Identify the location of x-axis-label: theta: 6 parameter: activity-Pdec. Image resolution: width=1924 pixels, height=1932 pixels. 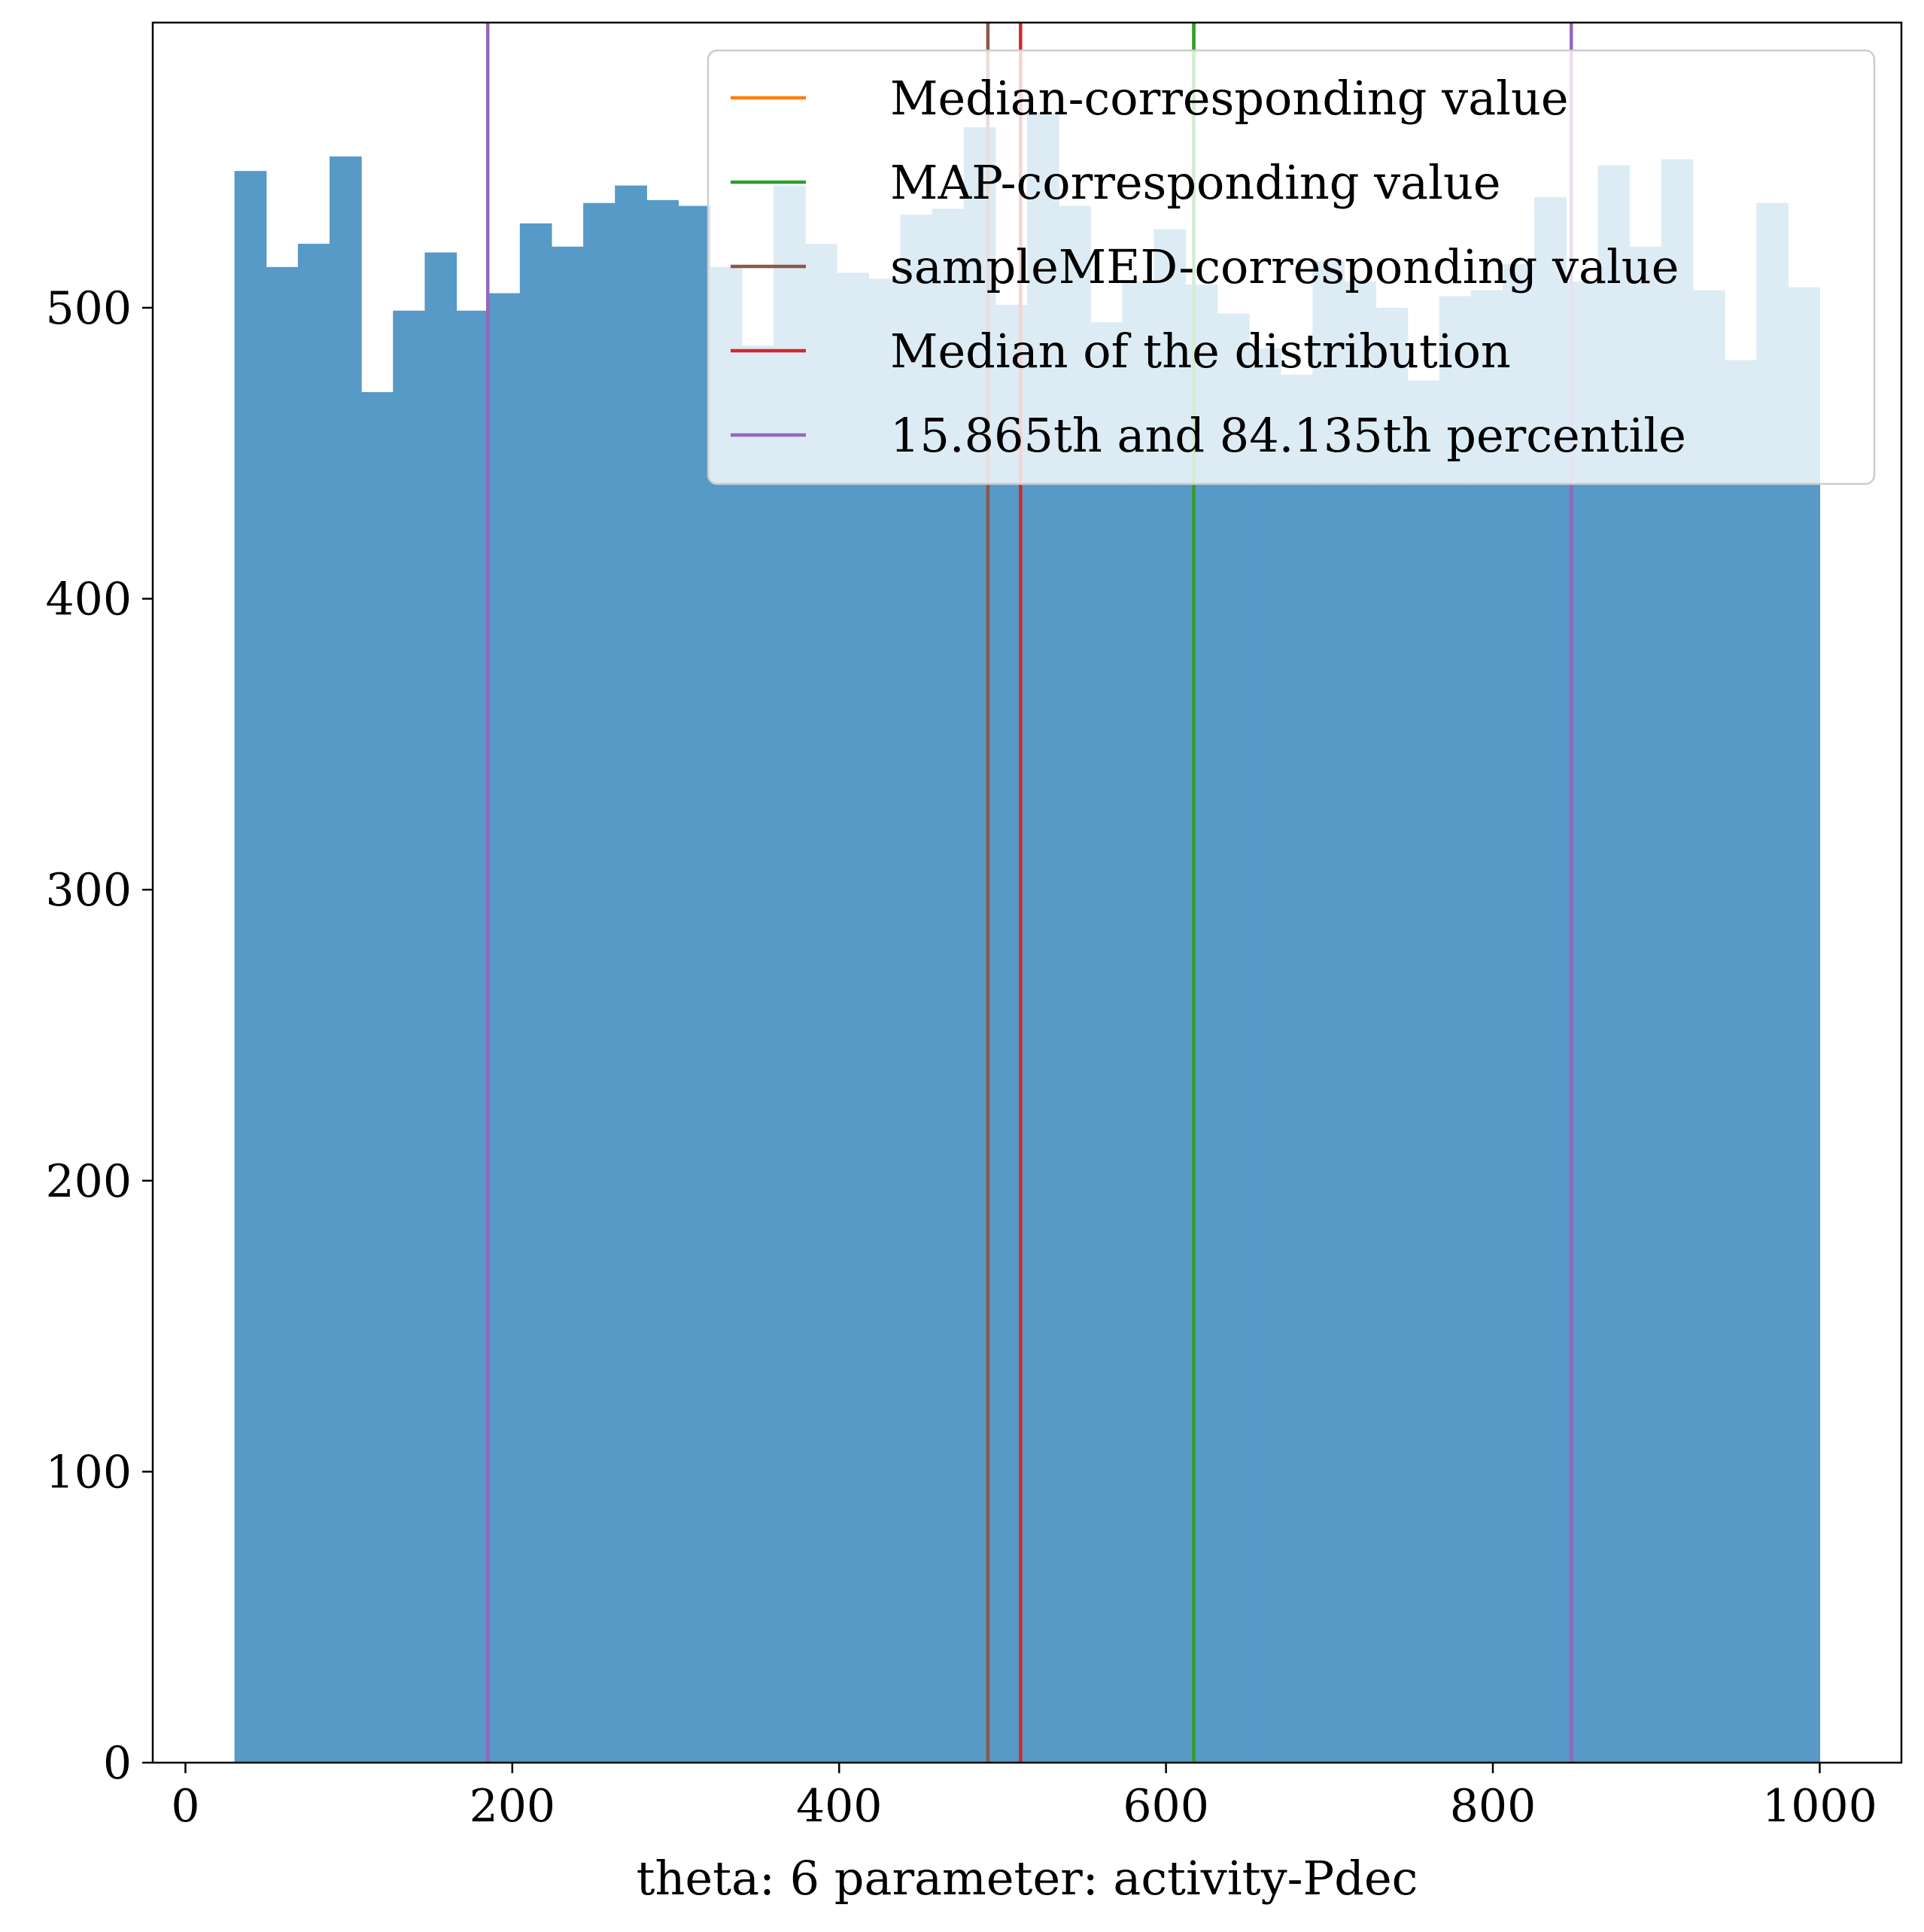
(1027, 1878).